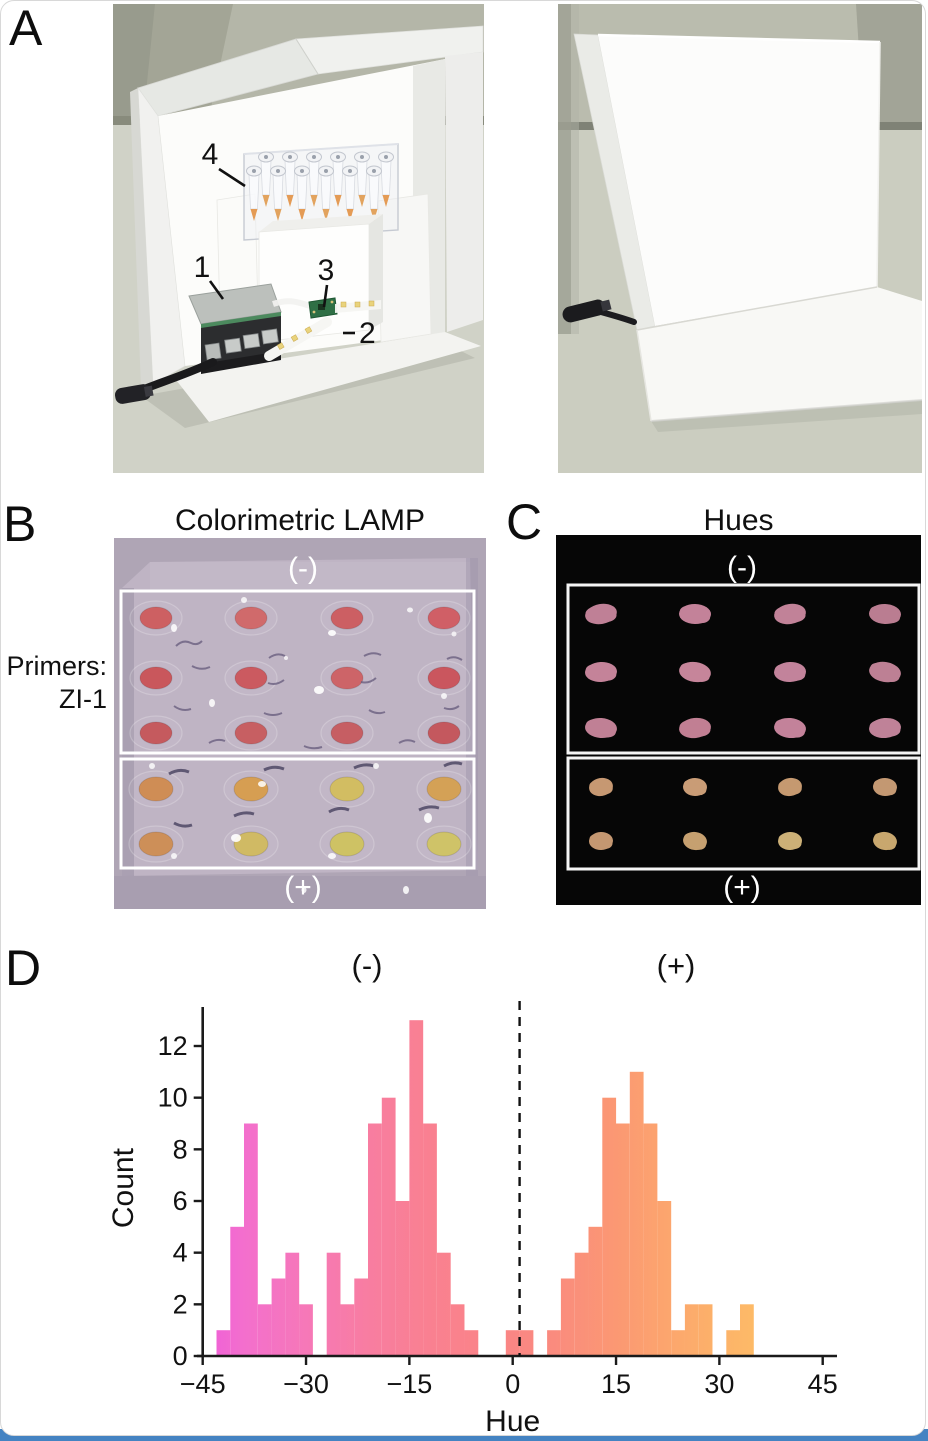 This screenshot has width=928, height=1441. I want to click on photo-colorimetric-lamp-plate: (-), so click(300, 723).